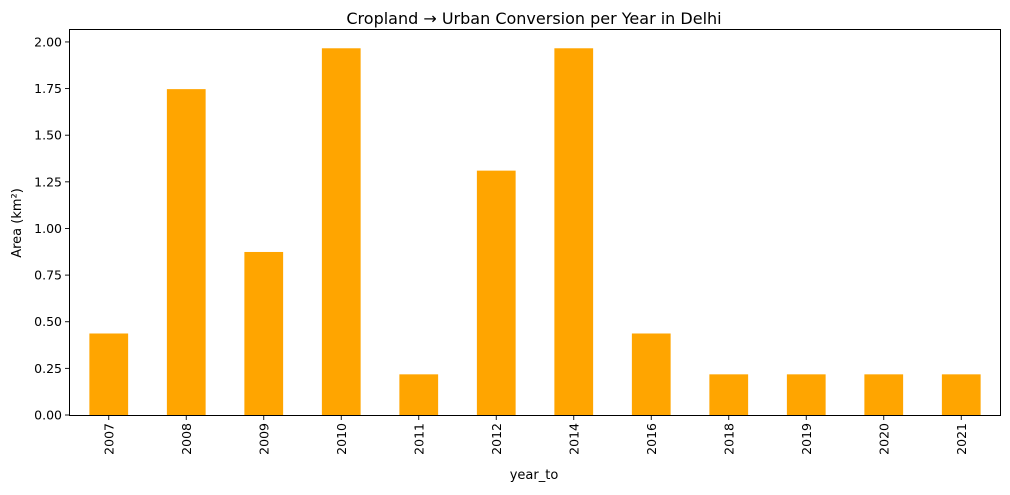  I want to click on bar-2008, so click(186, 252).